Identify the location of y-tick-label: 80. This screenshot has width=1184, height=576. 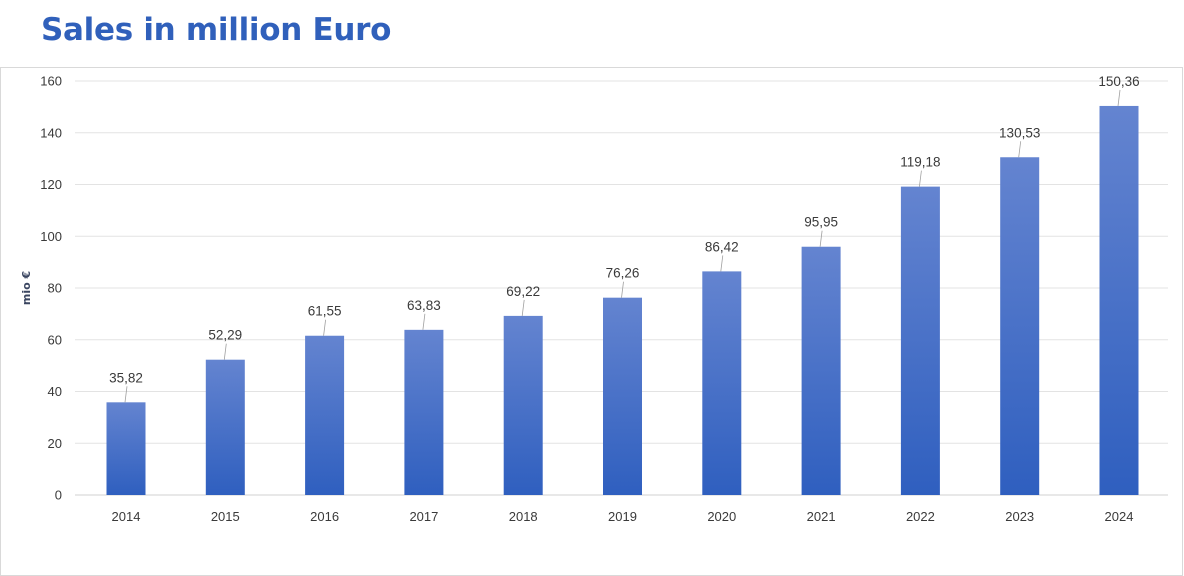
(55, 288).